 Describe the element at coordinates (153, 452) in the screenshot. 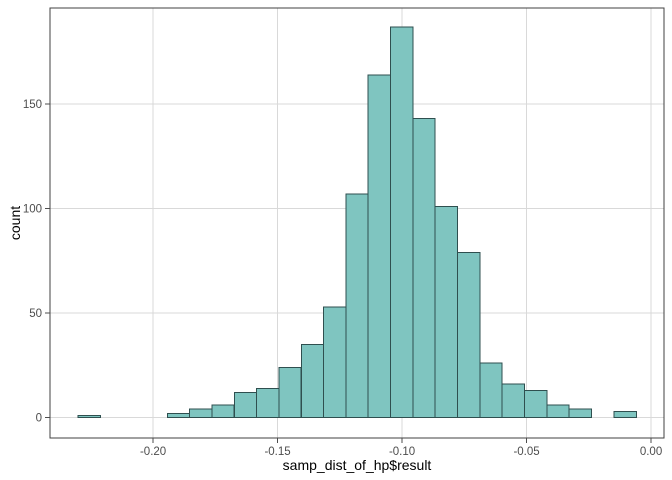

I see `x-tick-label: -0.20` at that location.